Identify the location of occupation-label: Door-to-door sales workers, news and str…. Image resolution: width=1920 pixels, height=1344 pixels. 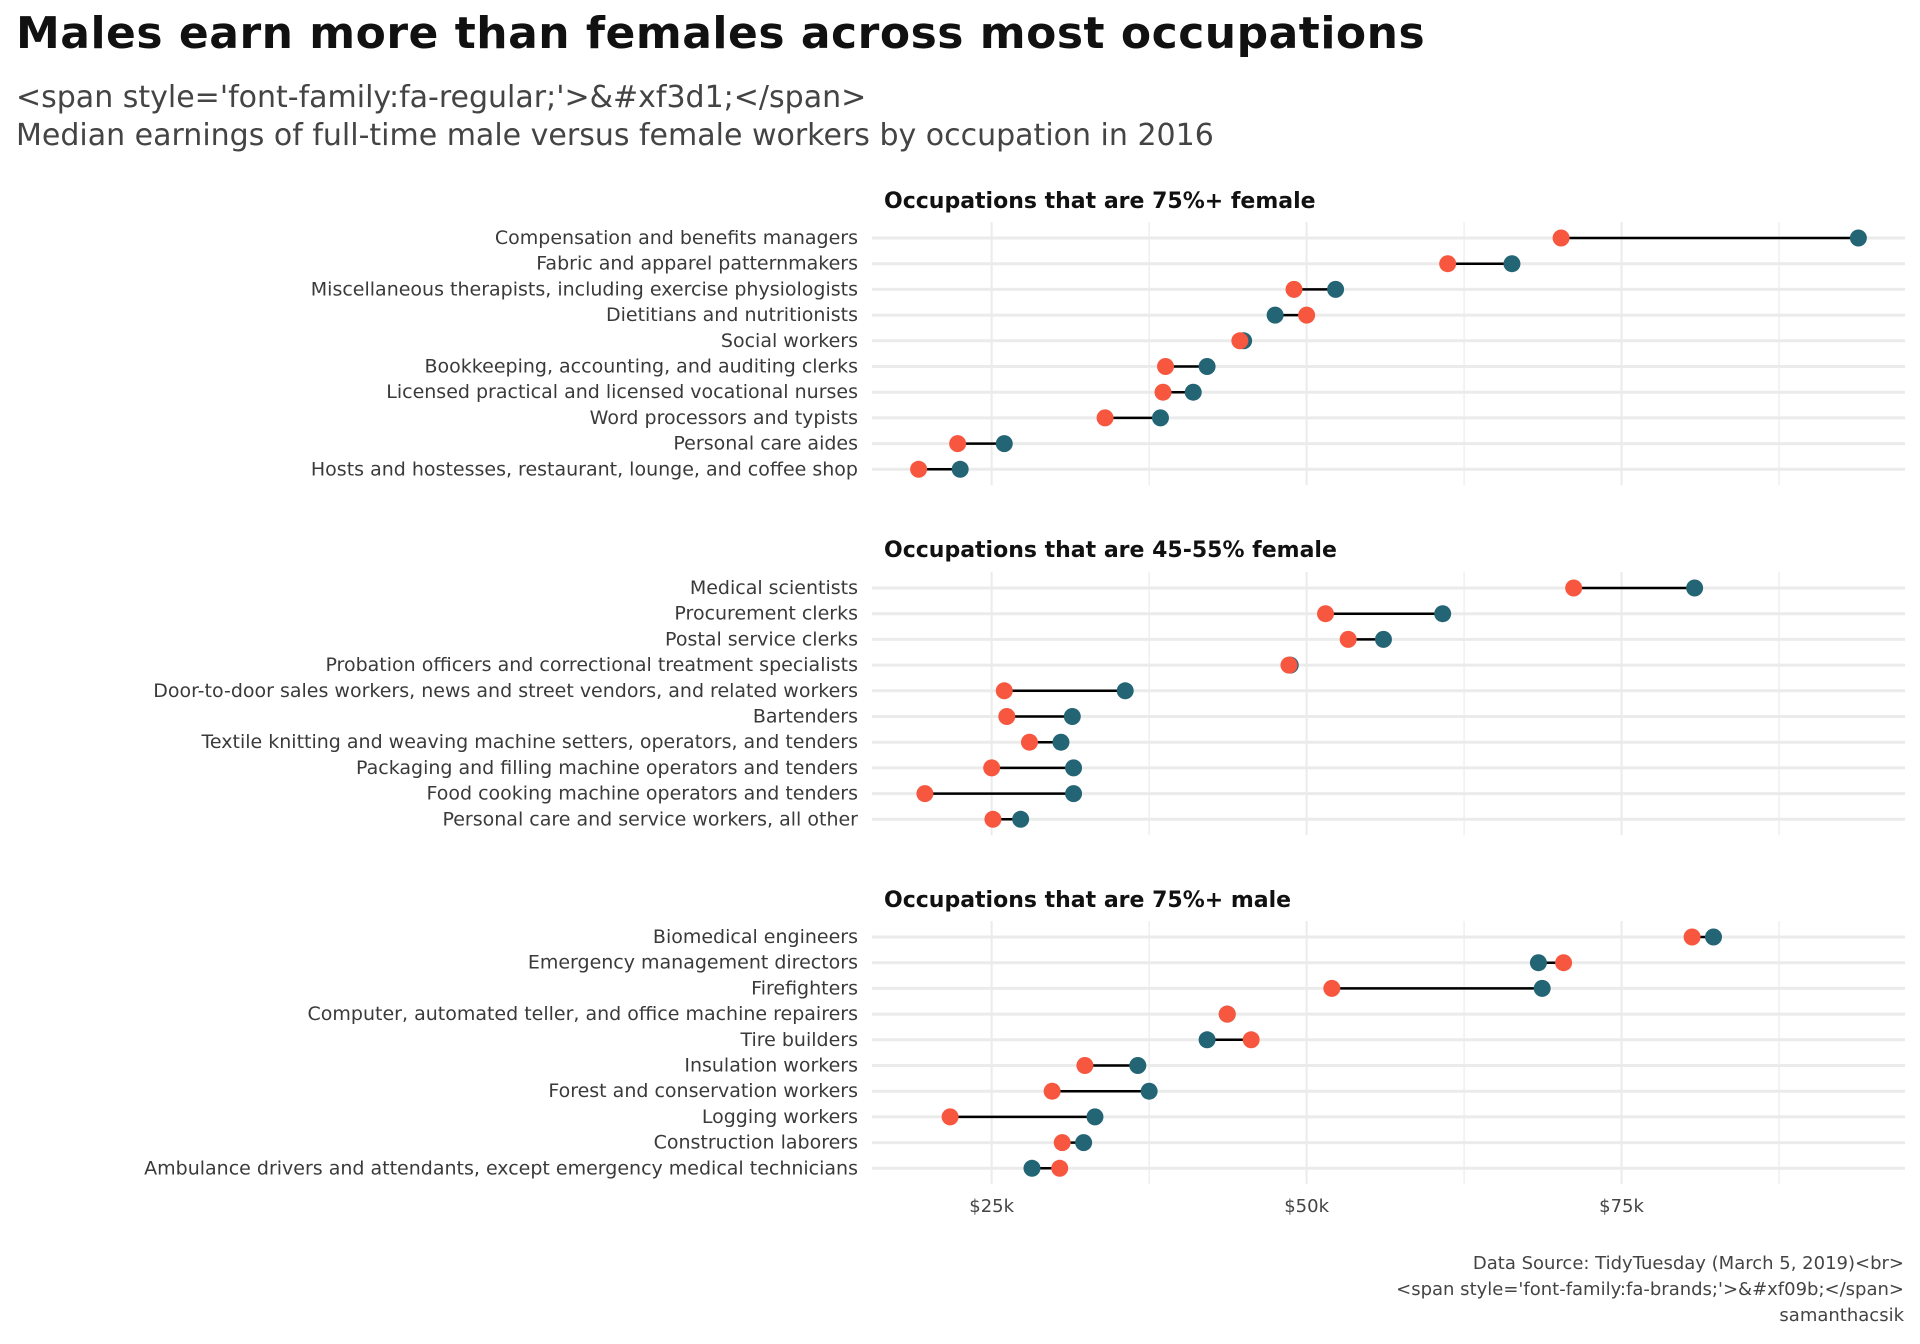
(505, 691).